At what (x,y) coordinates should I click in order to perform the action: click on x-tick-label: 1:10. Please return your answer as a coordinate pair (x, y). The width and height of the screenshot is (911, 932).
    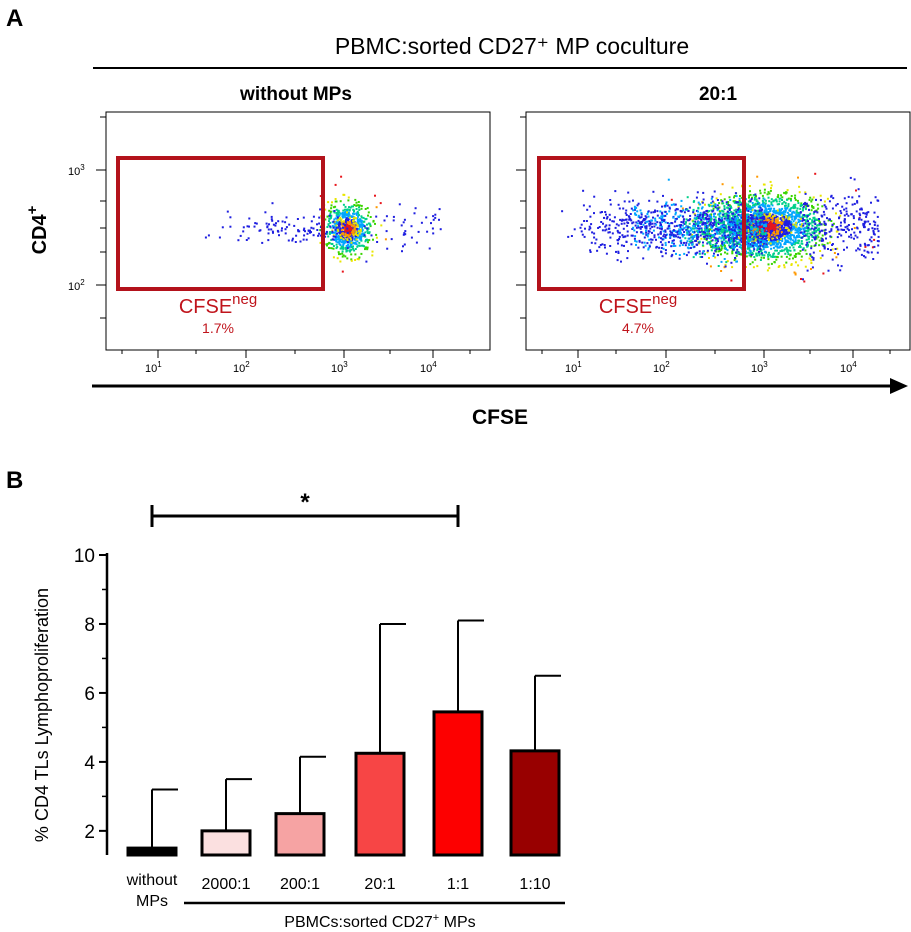
    Looking at the image, I should click on (534, 884).